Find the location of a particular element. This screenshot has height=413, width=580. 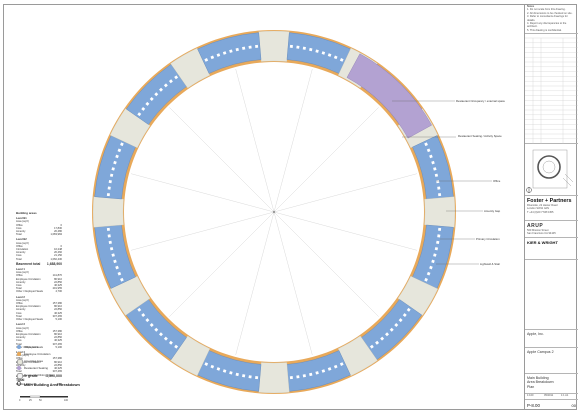

efficiency-value: 68% is located at coordinates (59, 384).